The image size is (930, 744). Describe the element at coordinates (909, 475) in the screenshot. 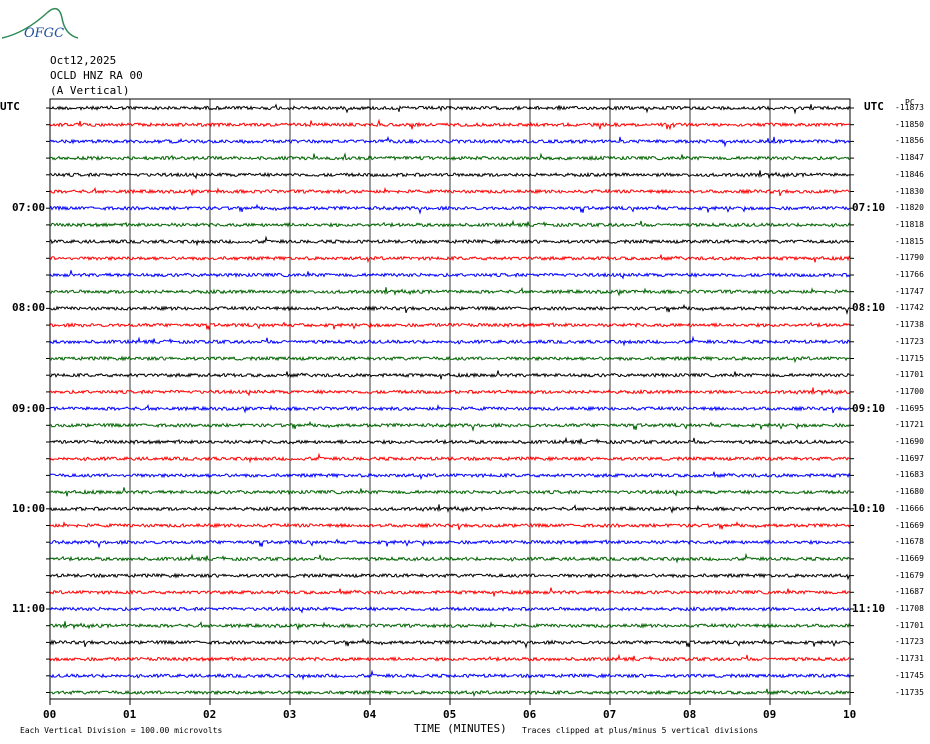

I see `trace-value-label: -11683` at that location.